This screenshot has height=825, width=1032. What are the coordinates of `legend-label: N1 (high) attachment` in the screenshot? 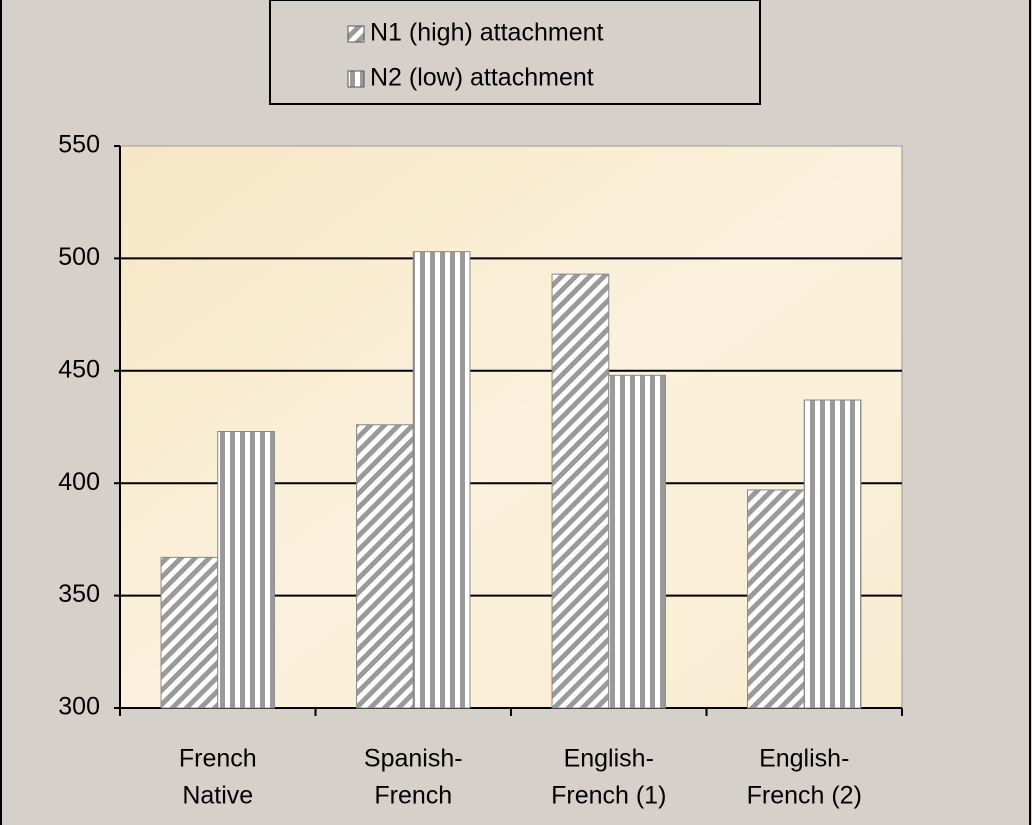 It's located at (487, 33).